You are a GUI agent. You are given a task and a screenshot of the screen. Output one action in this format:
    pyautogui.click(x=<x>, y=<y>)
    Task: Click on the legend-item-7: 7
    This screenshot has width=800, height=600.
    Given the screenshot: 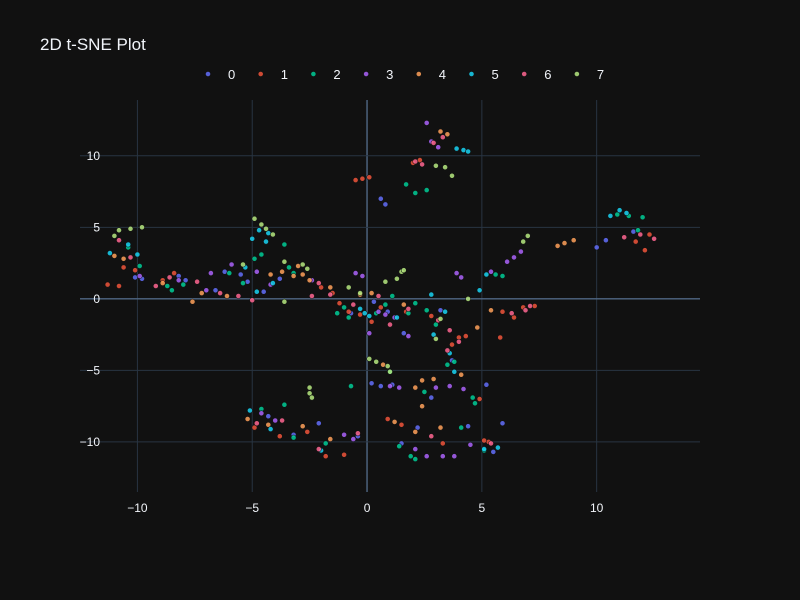 What is the action you would take?
    pyautogui.click(x=589, y=74)
    